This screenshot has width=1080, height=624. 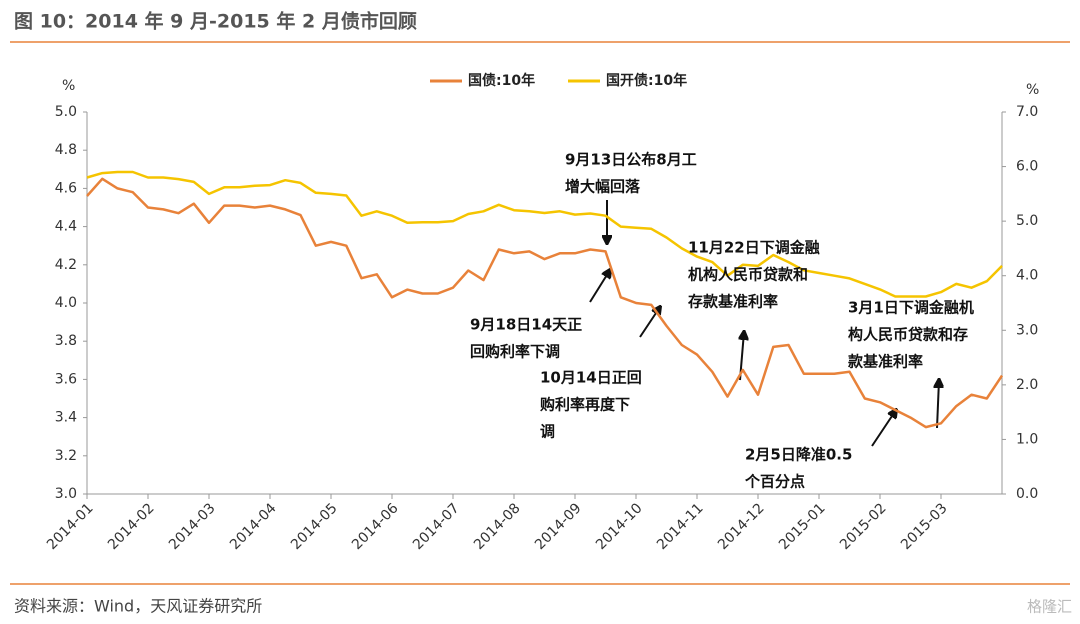 What do you see at coordinates (1027, 221) in the screenshot?
I see `y2-tick-label: 5.0` at bounding box center [1027, 221].